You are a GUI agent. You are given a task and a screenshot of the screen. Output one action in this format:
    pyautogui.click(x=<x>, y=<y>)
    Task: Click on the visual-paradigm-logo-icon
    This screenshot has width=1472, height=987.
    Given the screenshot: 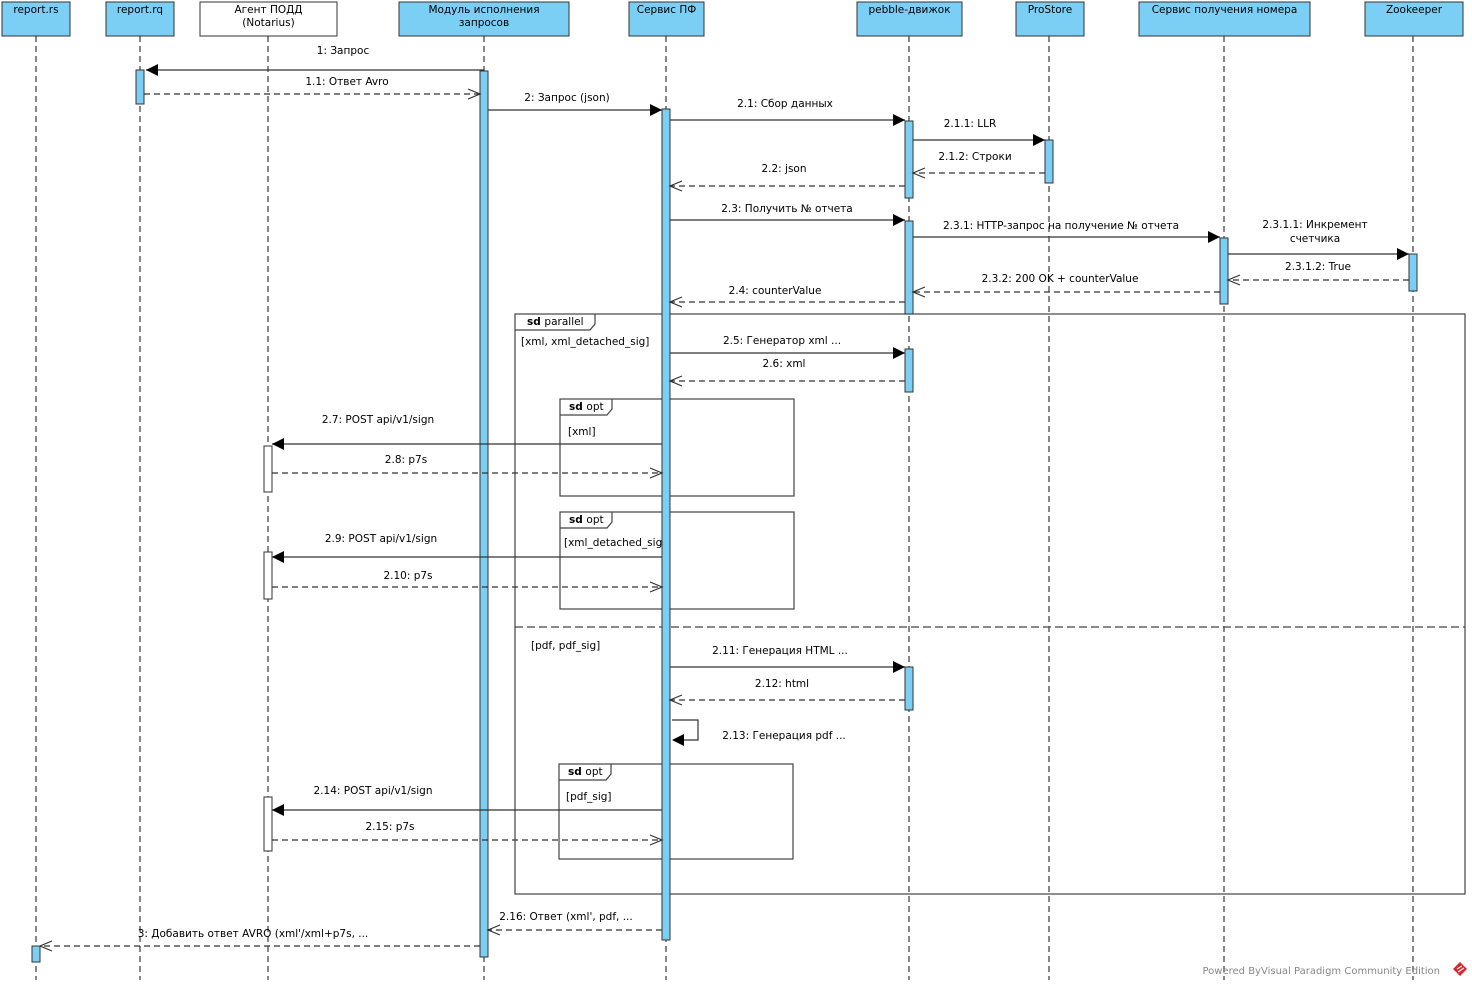 What is the action you would take?
    pyautogui.click(x=1460, y=969)
    